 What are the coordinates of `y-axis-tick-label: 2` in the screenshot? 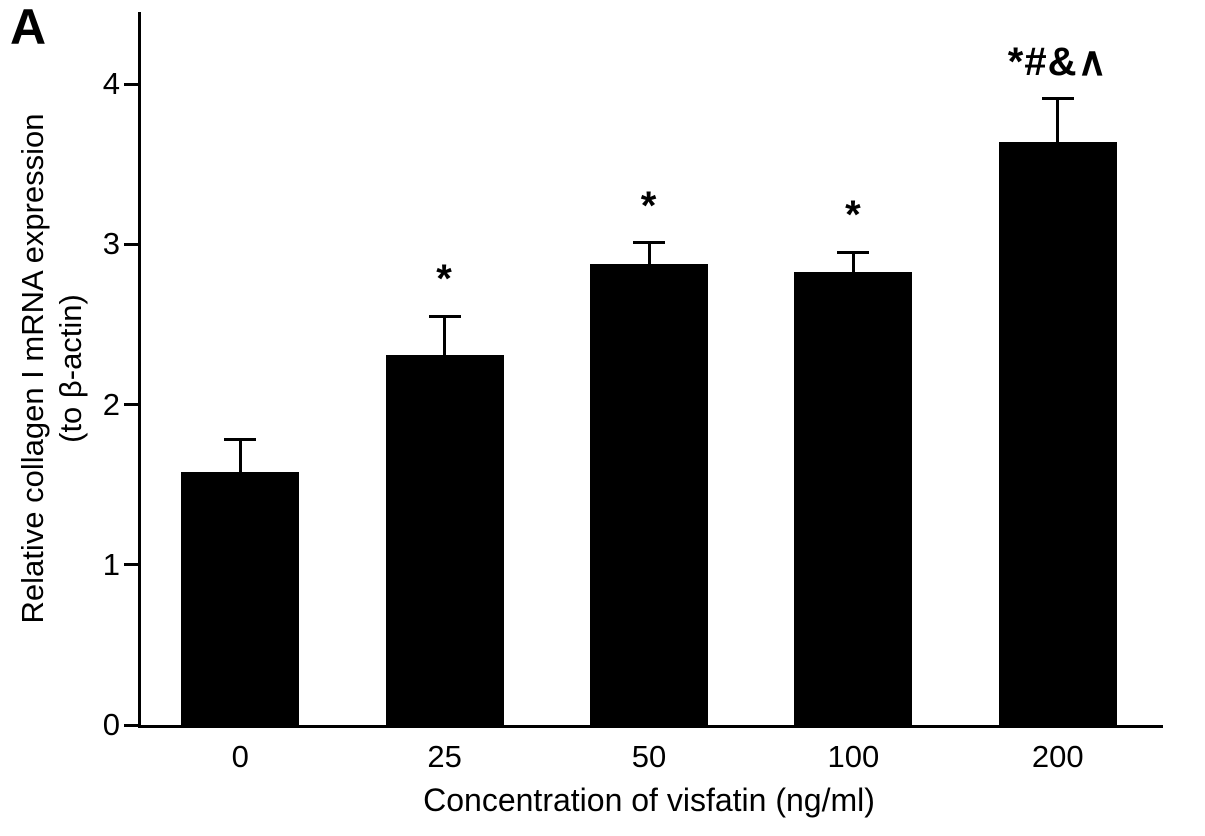 It's located at (111, 404).